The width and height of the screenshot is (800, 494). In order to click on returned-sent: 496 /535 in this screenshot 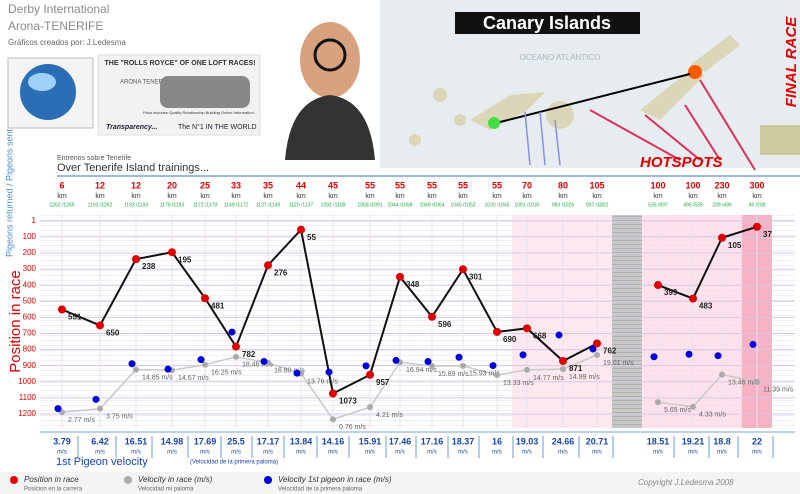, I will do `click(693, 205)`.